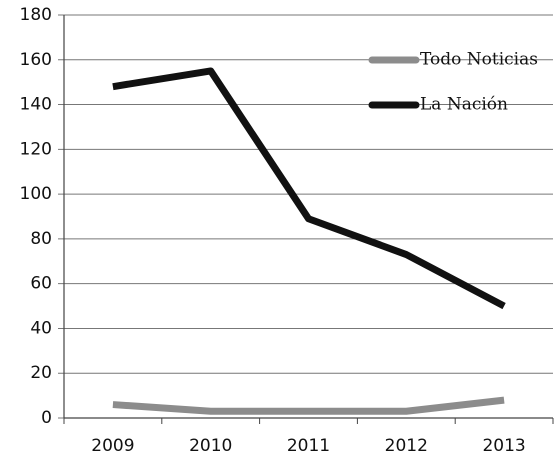  Describe the element at coordinates (41, 284) in the screenshot. I see `y-tick-label: 60` at that location.